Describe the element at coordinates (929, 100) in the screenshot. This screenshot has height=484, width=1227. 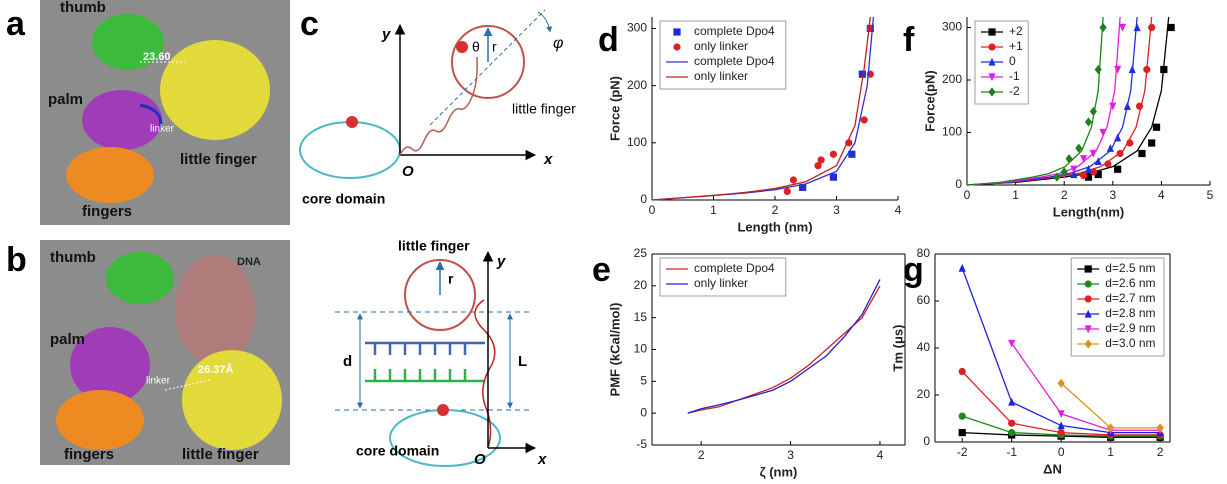
I see `y-axis-label: Force(pN)` at that location.